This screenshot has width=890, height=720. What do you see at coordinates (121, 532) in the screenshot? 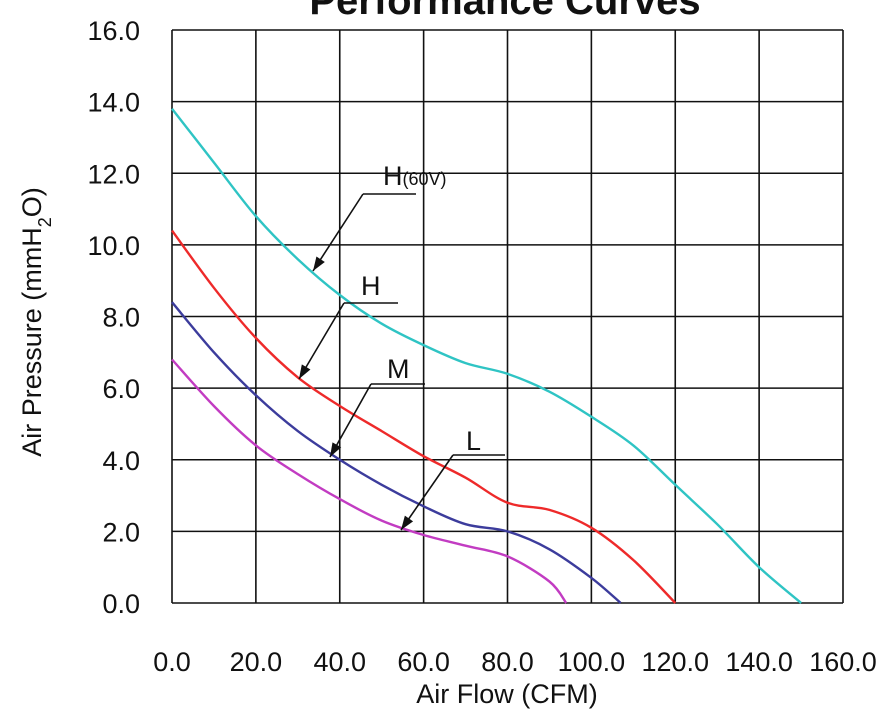
I see `y-tick-label: 2.0` at bounding box center [121, 532].